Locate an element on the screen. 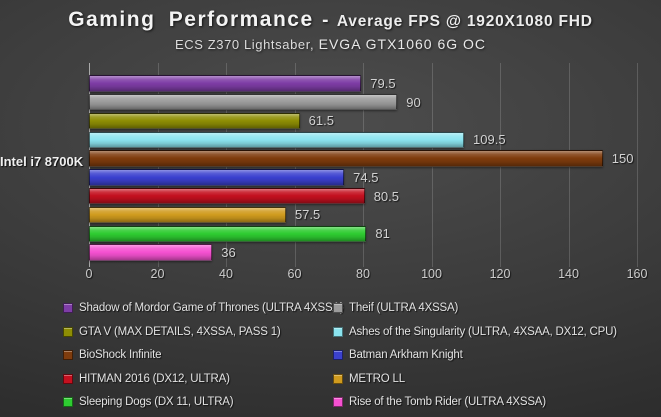 The height and width of the screenshot is (417, 661). bar-row: 150 is located at coordinates (363, 158).